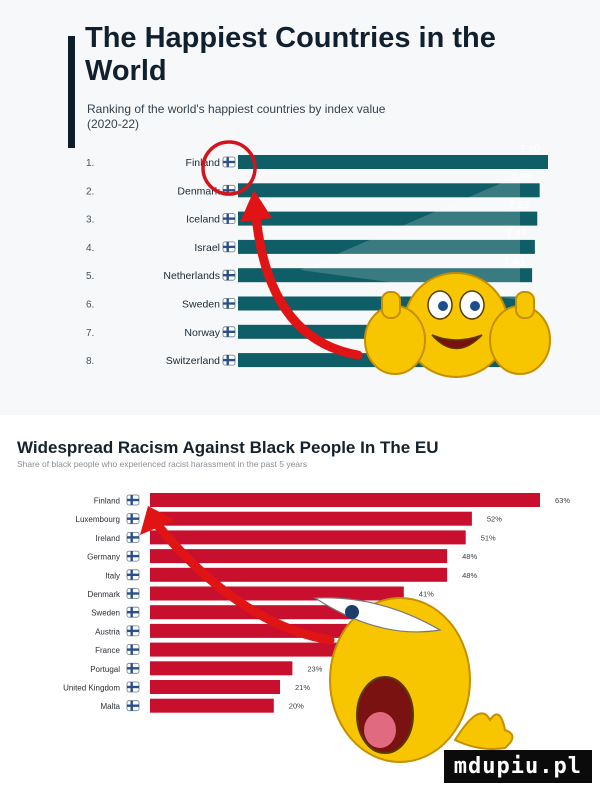 The width and height of the screenshot is (600, 791). I want to click on rank-label: 7., so click(90, 333).